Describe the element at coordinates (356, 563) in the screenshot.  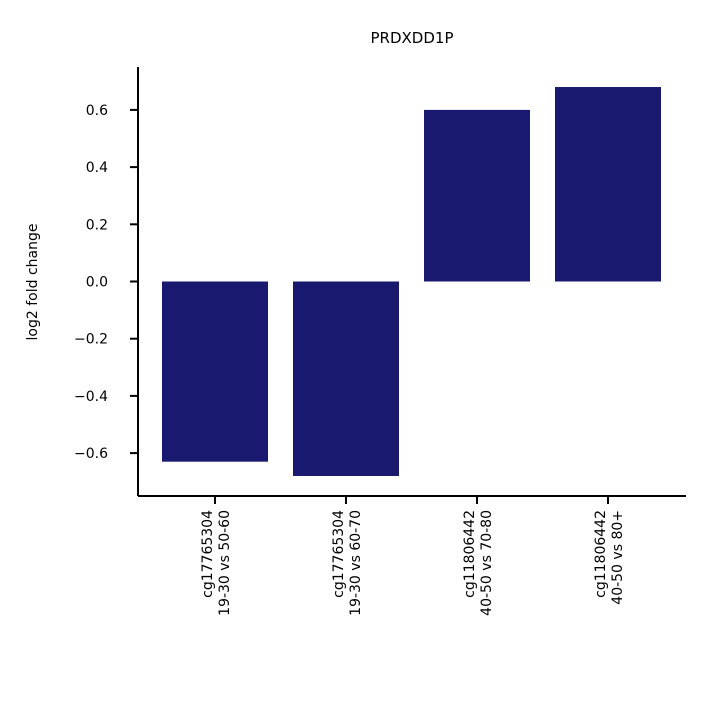
I see `x-tick-label-line: 19-30 vs 60-70` at that location.